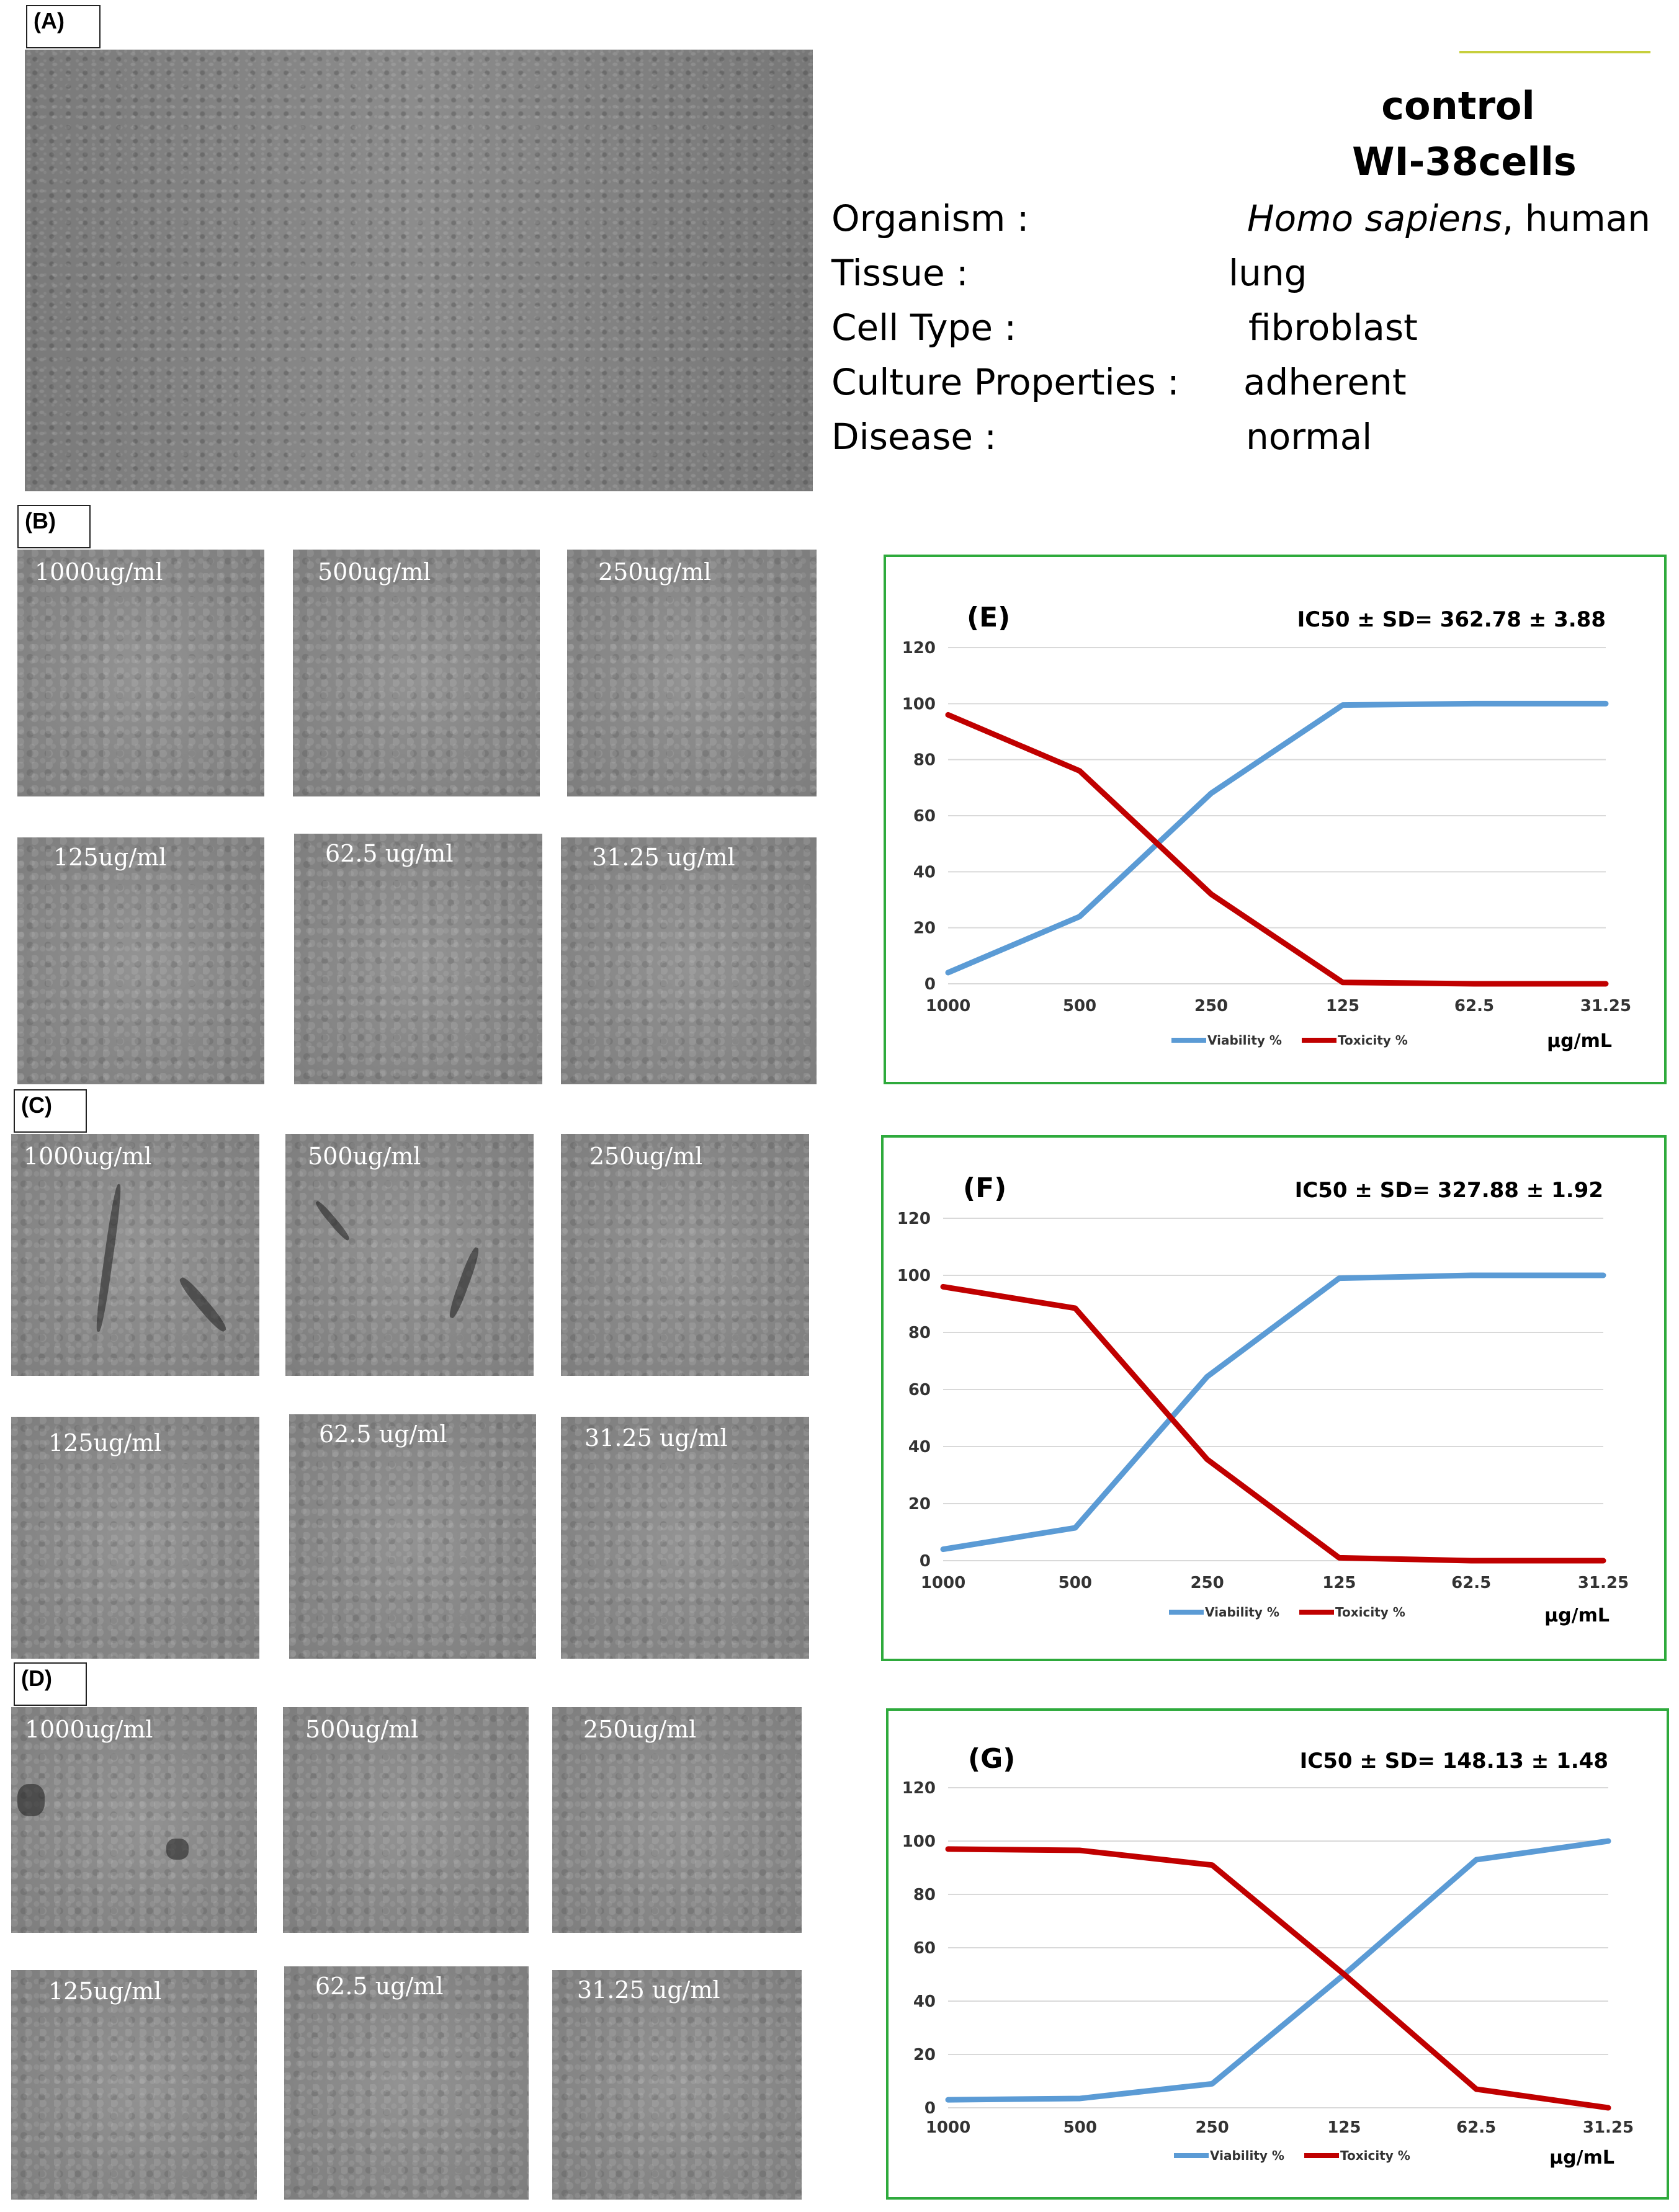 Image resolution: width=1679 pixels, height=2212 pixels. Describe the element at coordinates (50, 1684) in the screenshot. I see `panel-d-label: (D)` at that location.